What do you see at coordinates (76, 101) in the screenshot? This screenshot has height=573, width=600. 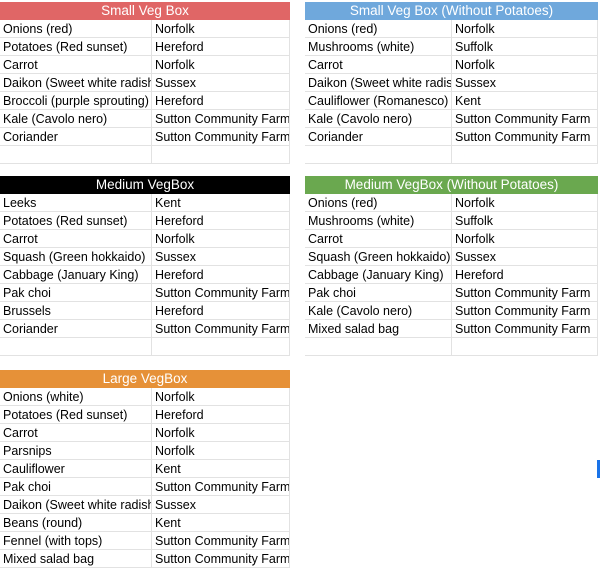 I see `cell: Broccoli (purple sprouting)` at bounding box center [76, 101].